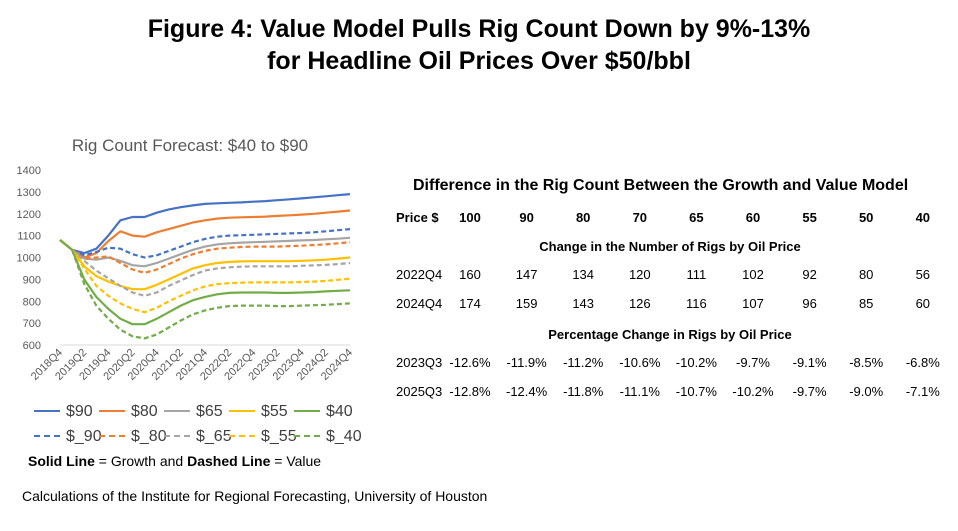  Describe the element at coordinates (954, 217) in the screenshot. I see `column-header: 30` at that location.